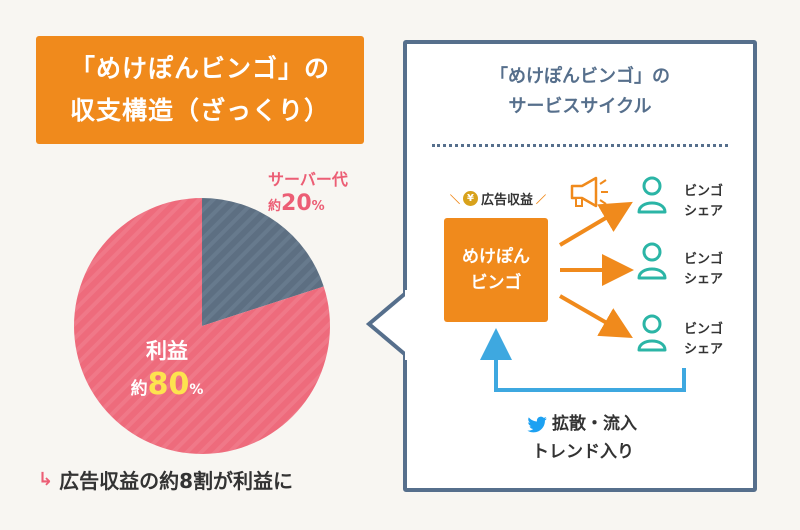 The image size is (800, 530). Describe the element at coordinates (199, 110) in the screenshot. I see `title-line-2: 収支構造（ざっくり）` at that location.